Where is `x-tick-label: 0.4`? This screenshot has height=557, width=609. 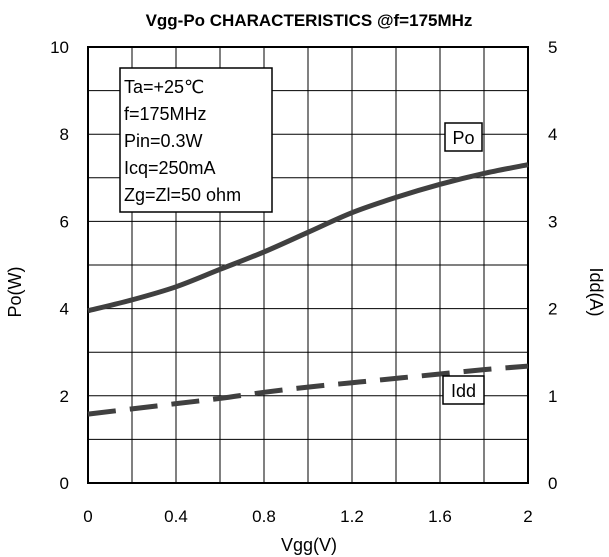
x-tick-label: 0.4 is located at coordinates (176, 516).